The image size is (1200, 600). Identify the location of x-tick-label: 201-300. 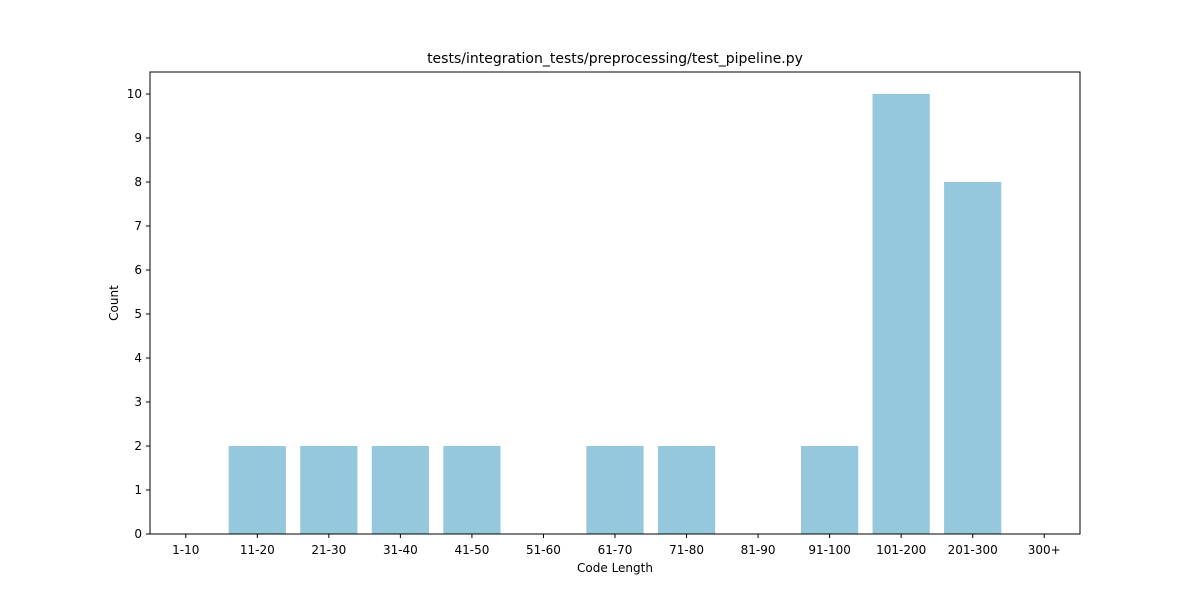
(973, 550).